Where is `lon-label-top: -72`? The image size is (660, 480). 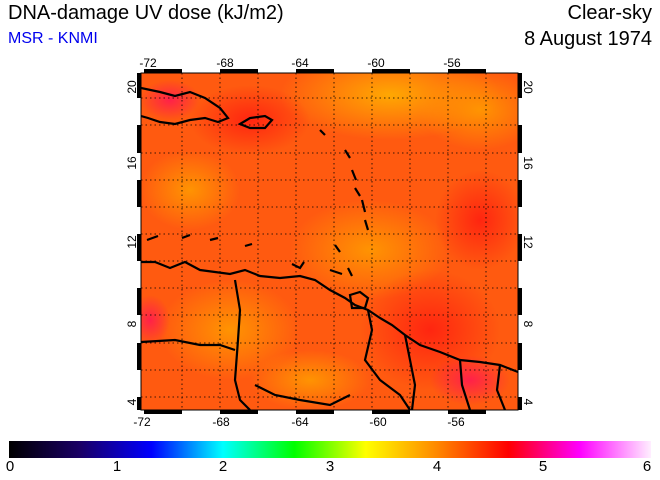
lon-label-top: -72 is located at coordinates (148, 63).